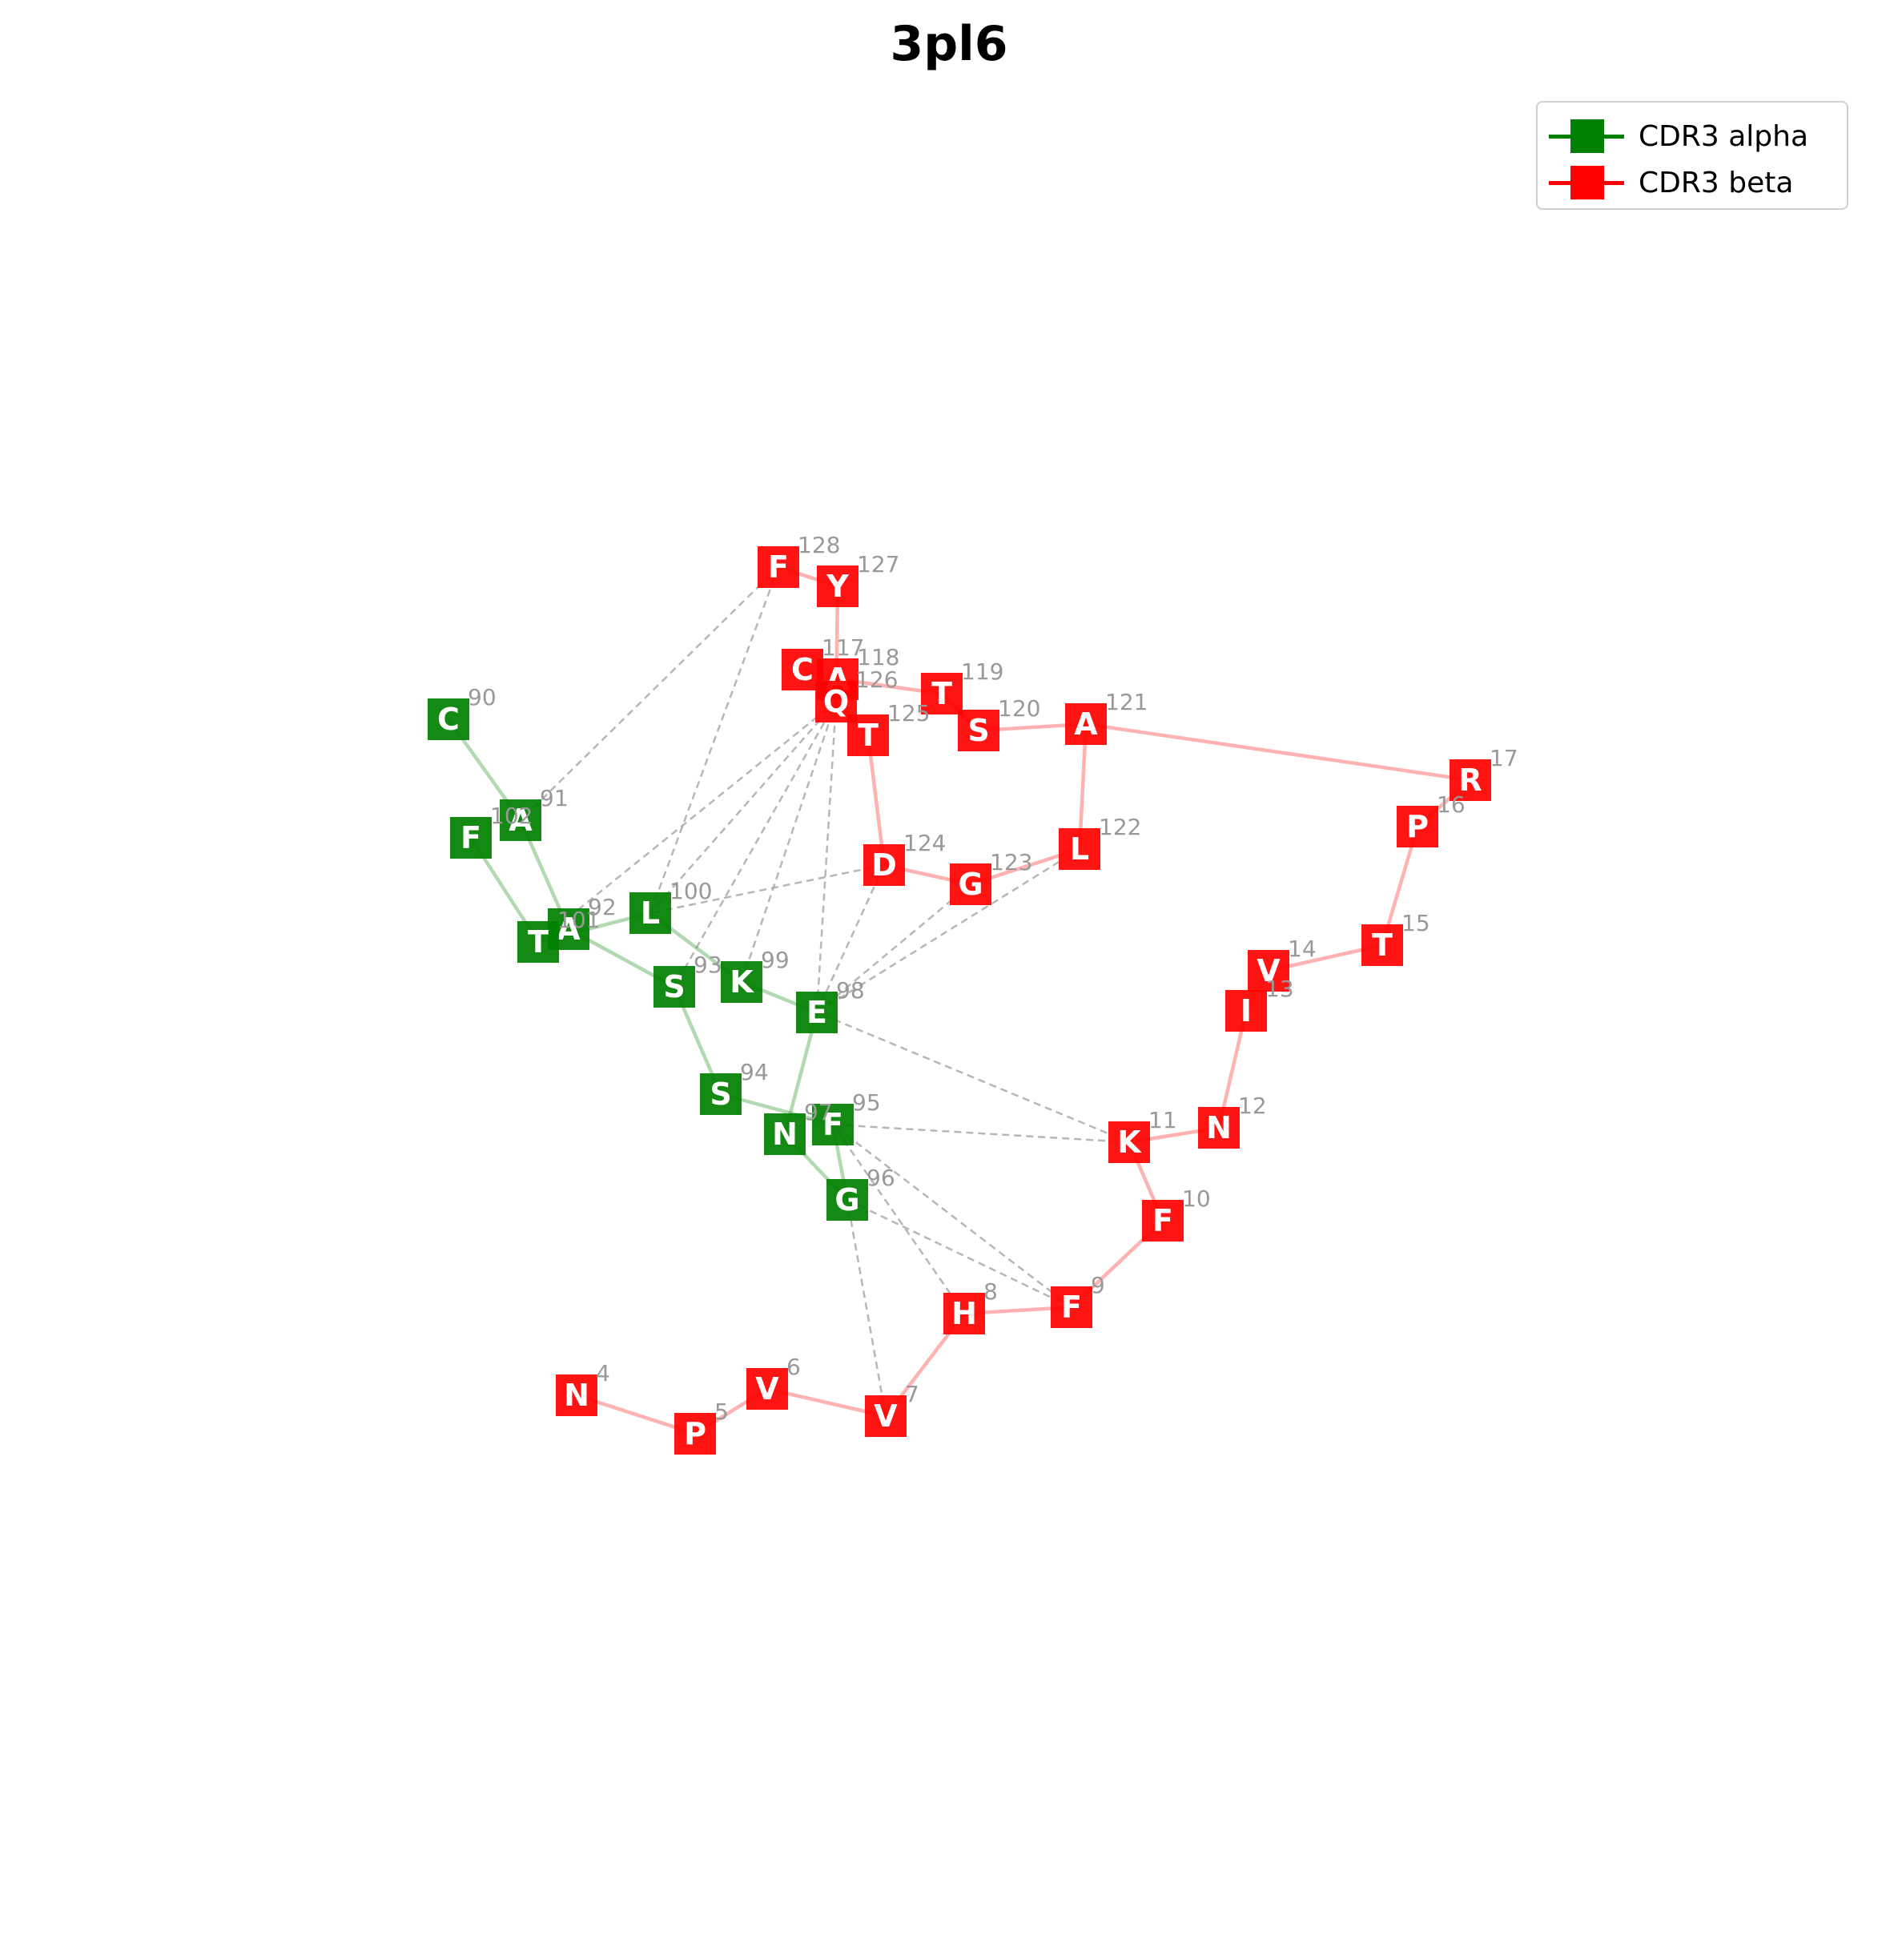  What do you see at coordinates (603, 1373) in the screenshot?
I see `residue-number: 4` at bounding box center [603, 1373].